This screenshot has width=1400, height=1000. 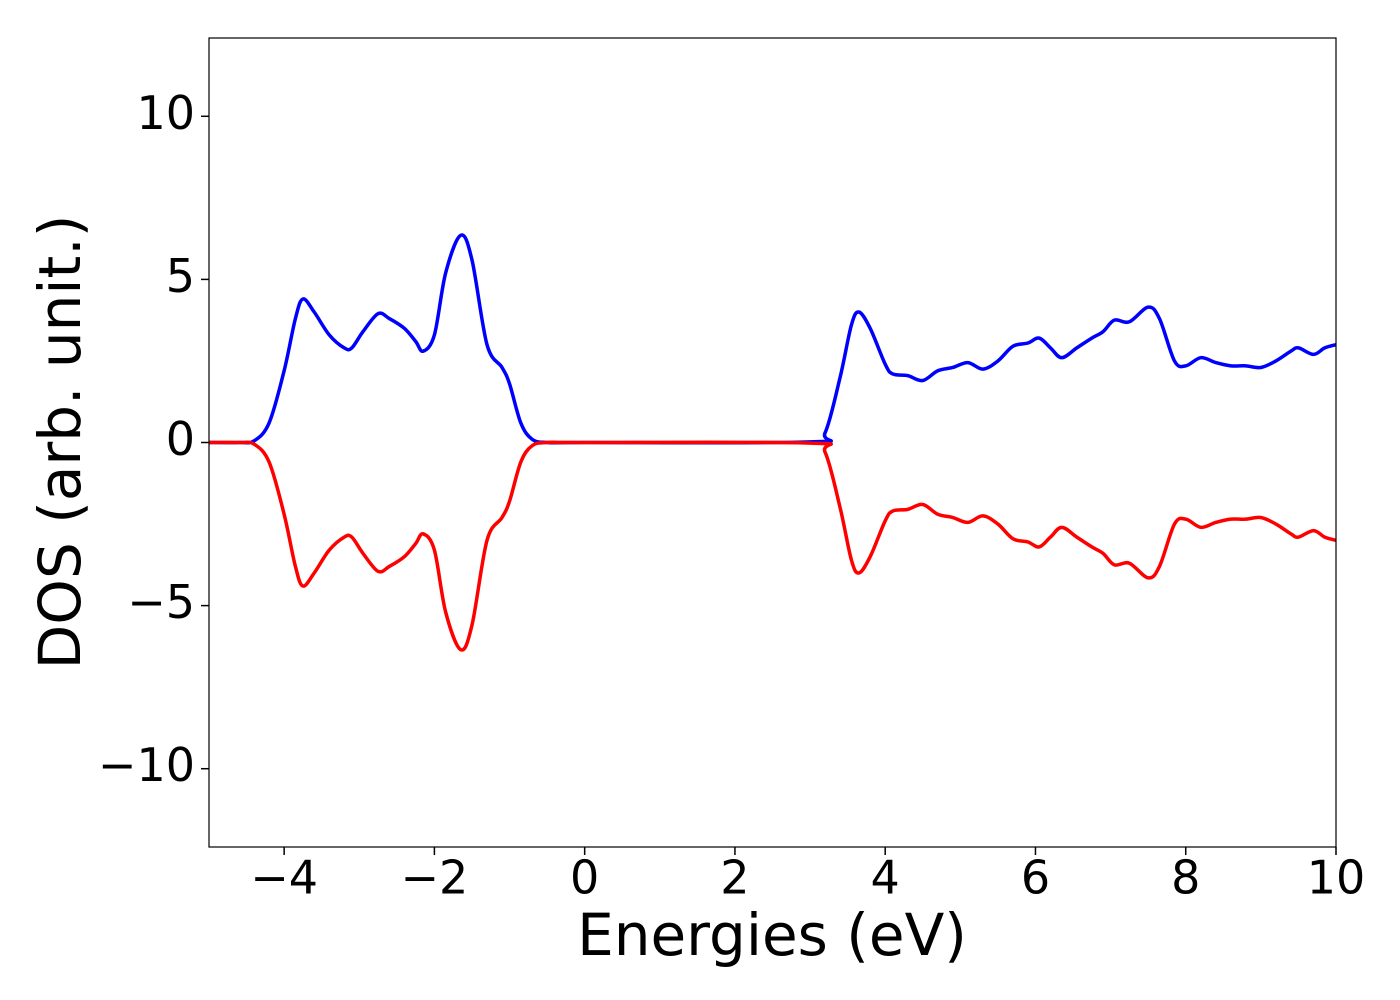 I want to click on y-tick-label: 10, so click(x=165, y=113).